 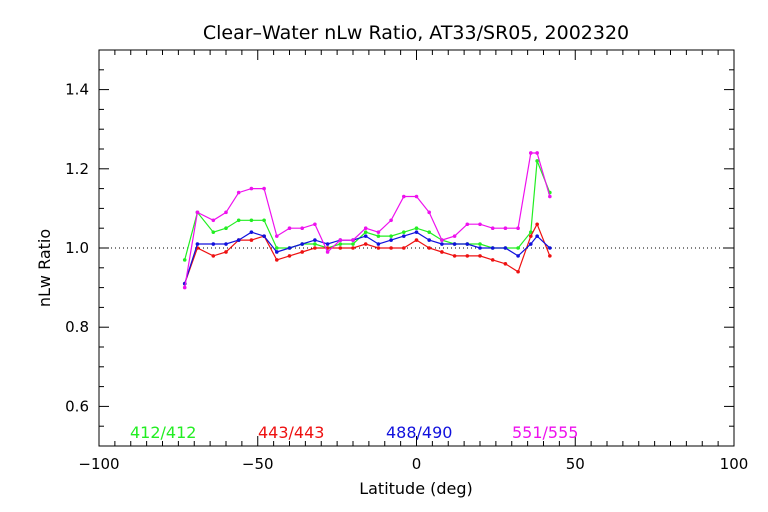 What do you see at coordinates (77, 90) in the screenshot?
I see `y-tick-label: 1.4` at bounding box center [77, 90].